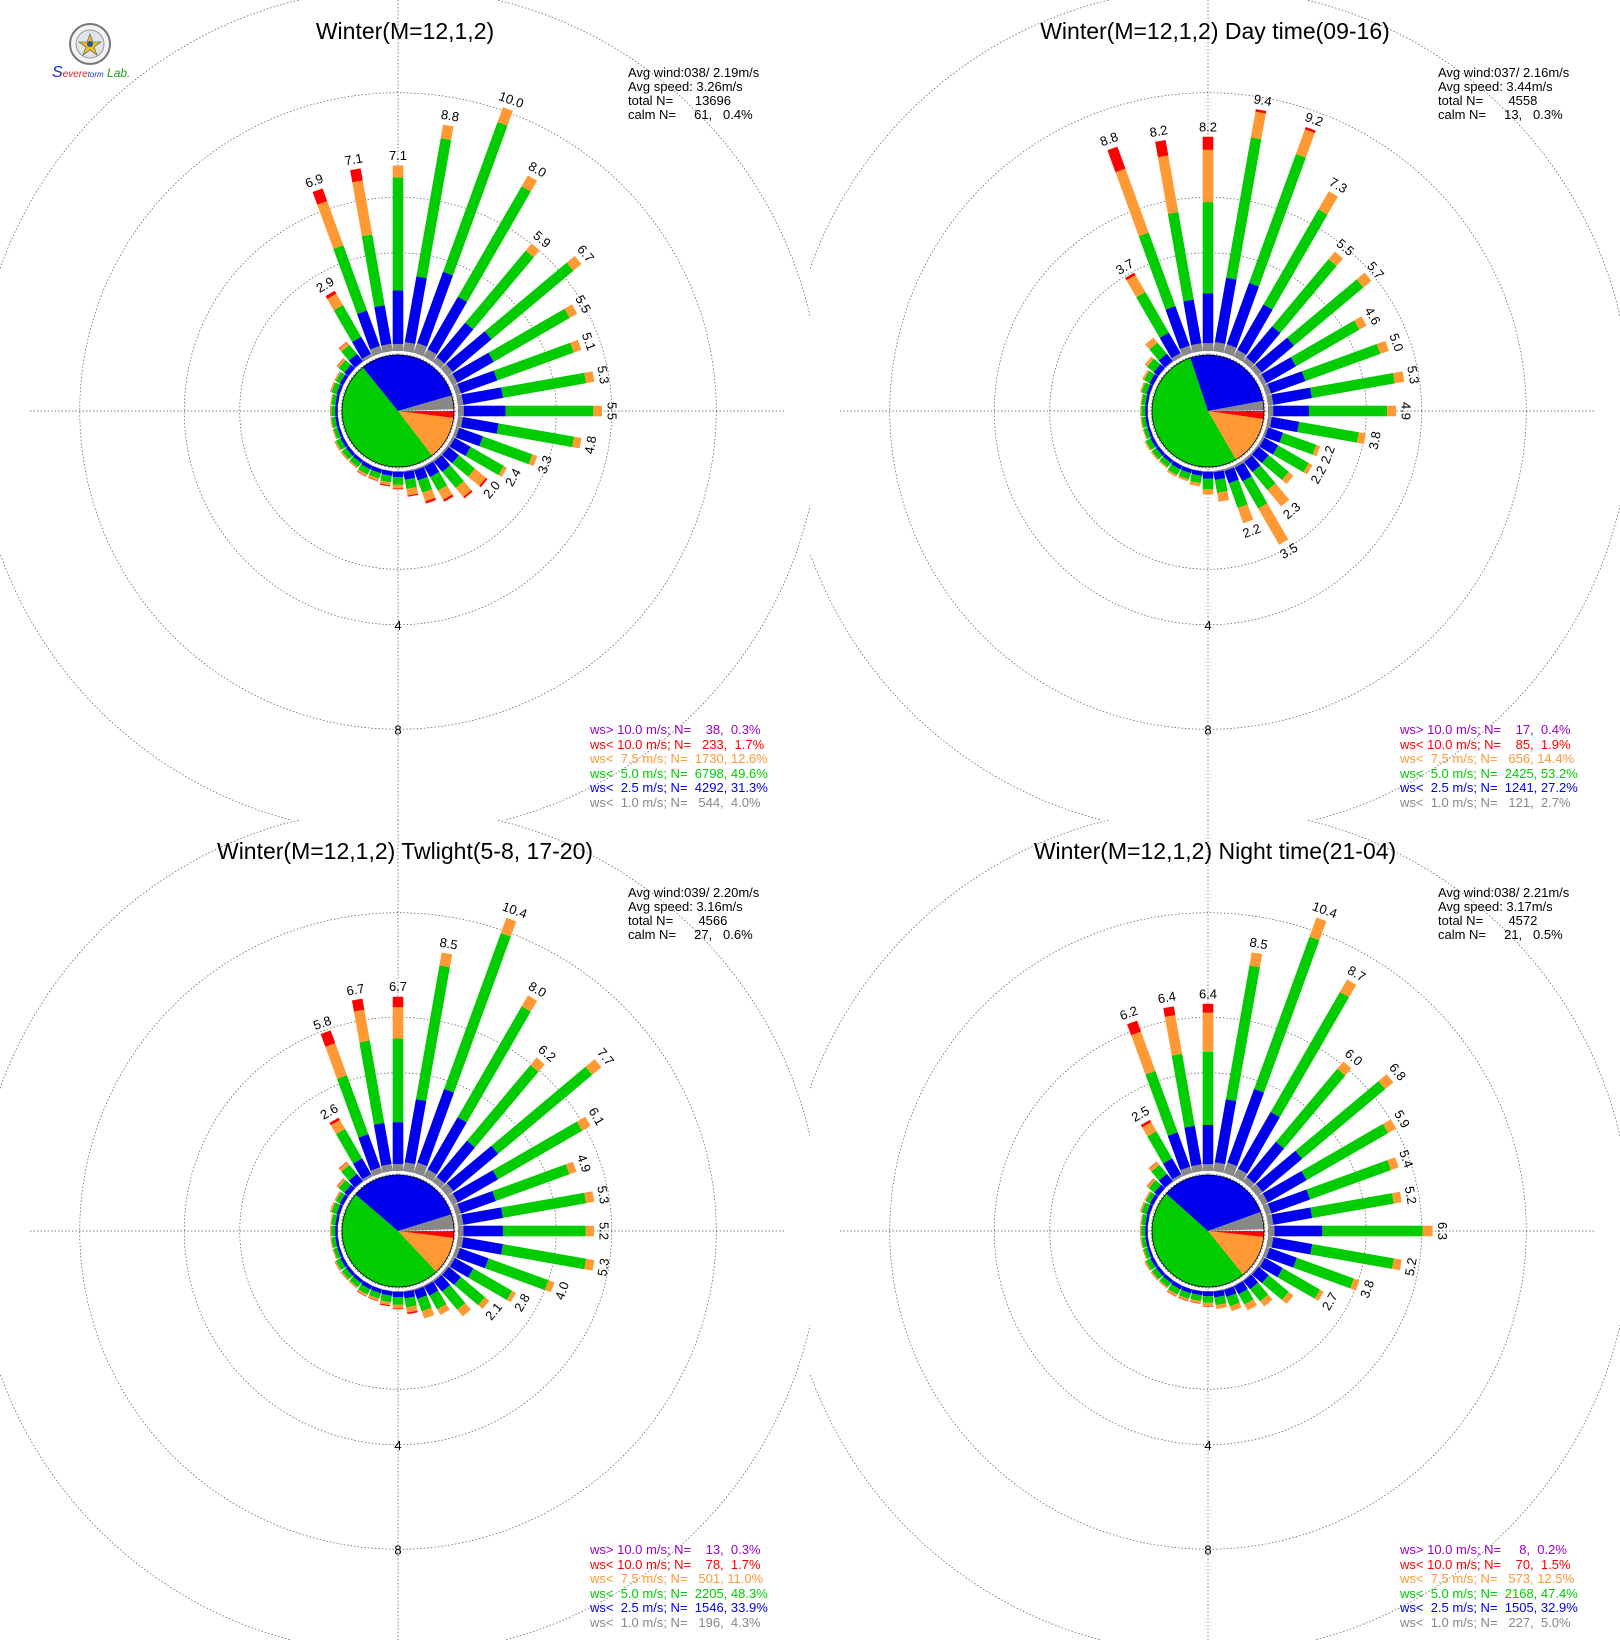 Image resolution: width=1620 pixels, height=1640 pixels. What do you see at coordinates (611, 411) in the screenshot?
I see `bar-value-label: 5.5` at bounding box center [611, 411].